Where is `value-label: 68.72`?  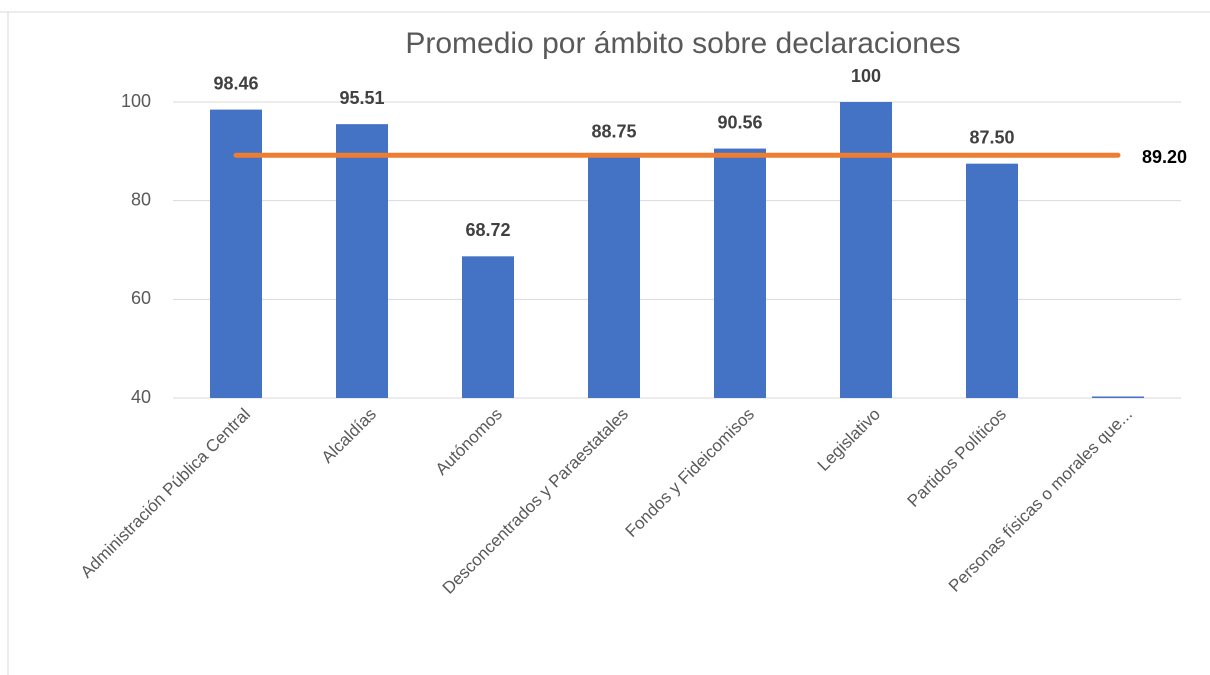 value-label: 68.72 is located at coordinates (487, 230).